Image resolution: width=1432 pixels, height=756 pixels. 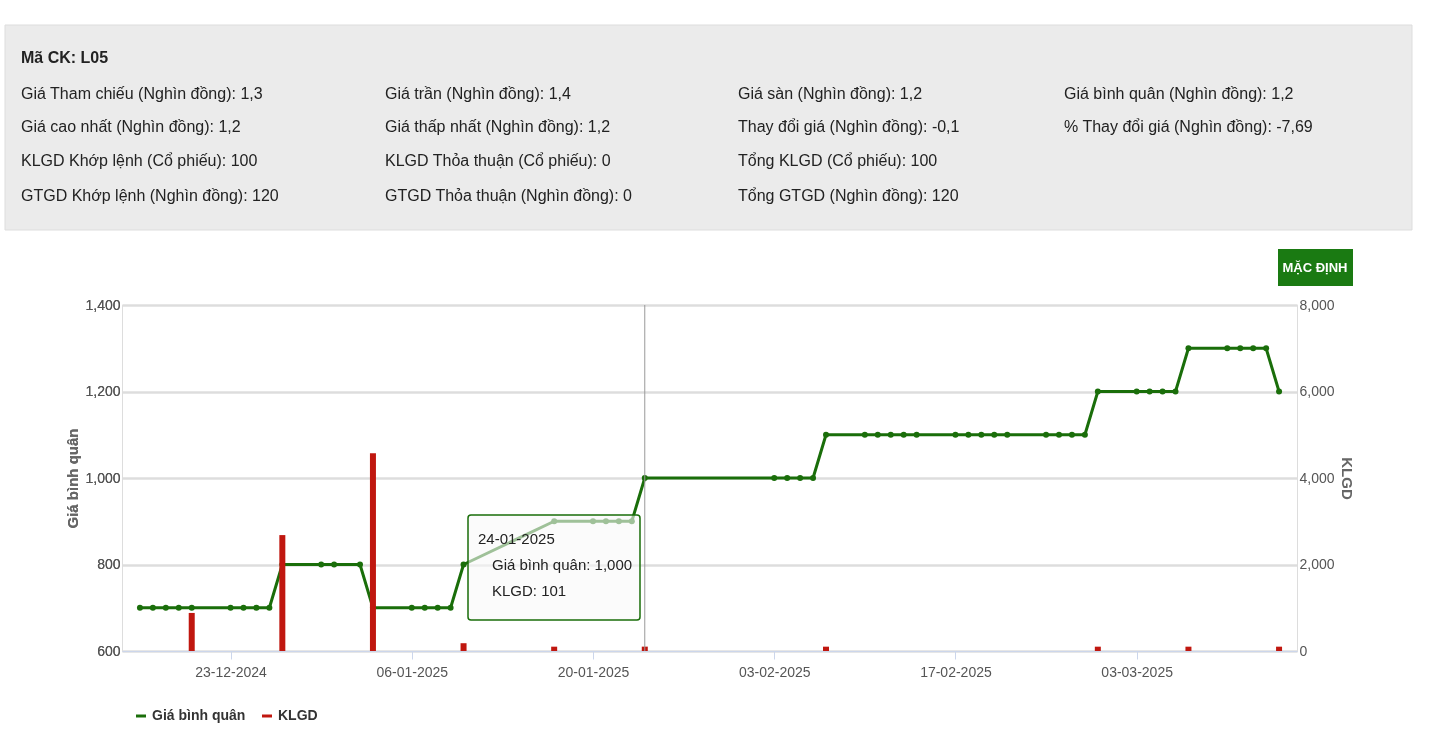 I want to click on text: Giá bình quân (Nghìn đồng): 1,2, so click(x=1179, y=93).